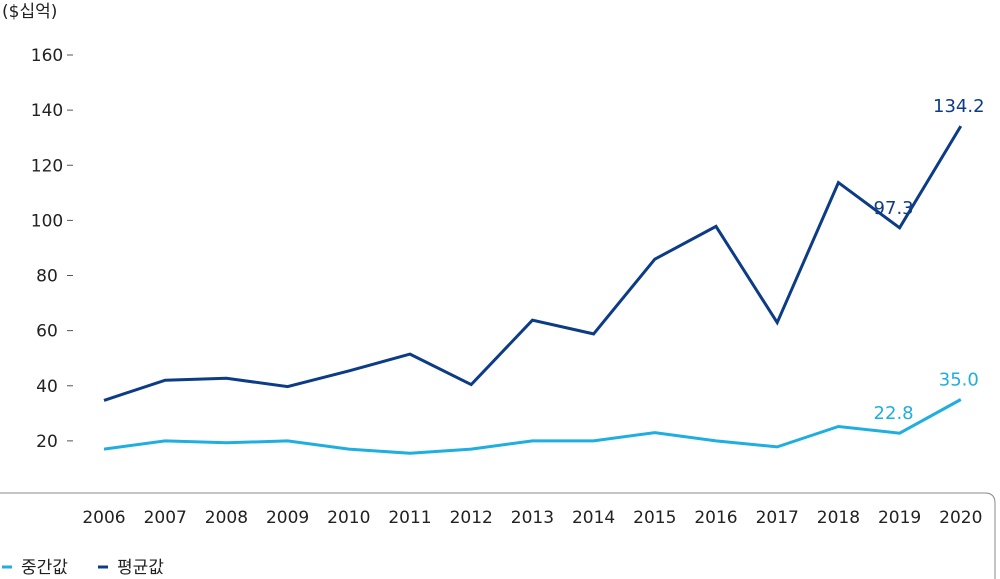  Describe the element at coordinates (929, 260) in the screenshot. I see `data-labels: 22.8 35.0 97.3 134.2` at that location.